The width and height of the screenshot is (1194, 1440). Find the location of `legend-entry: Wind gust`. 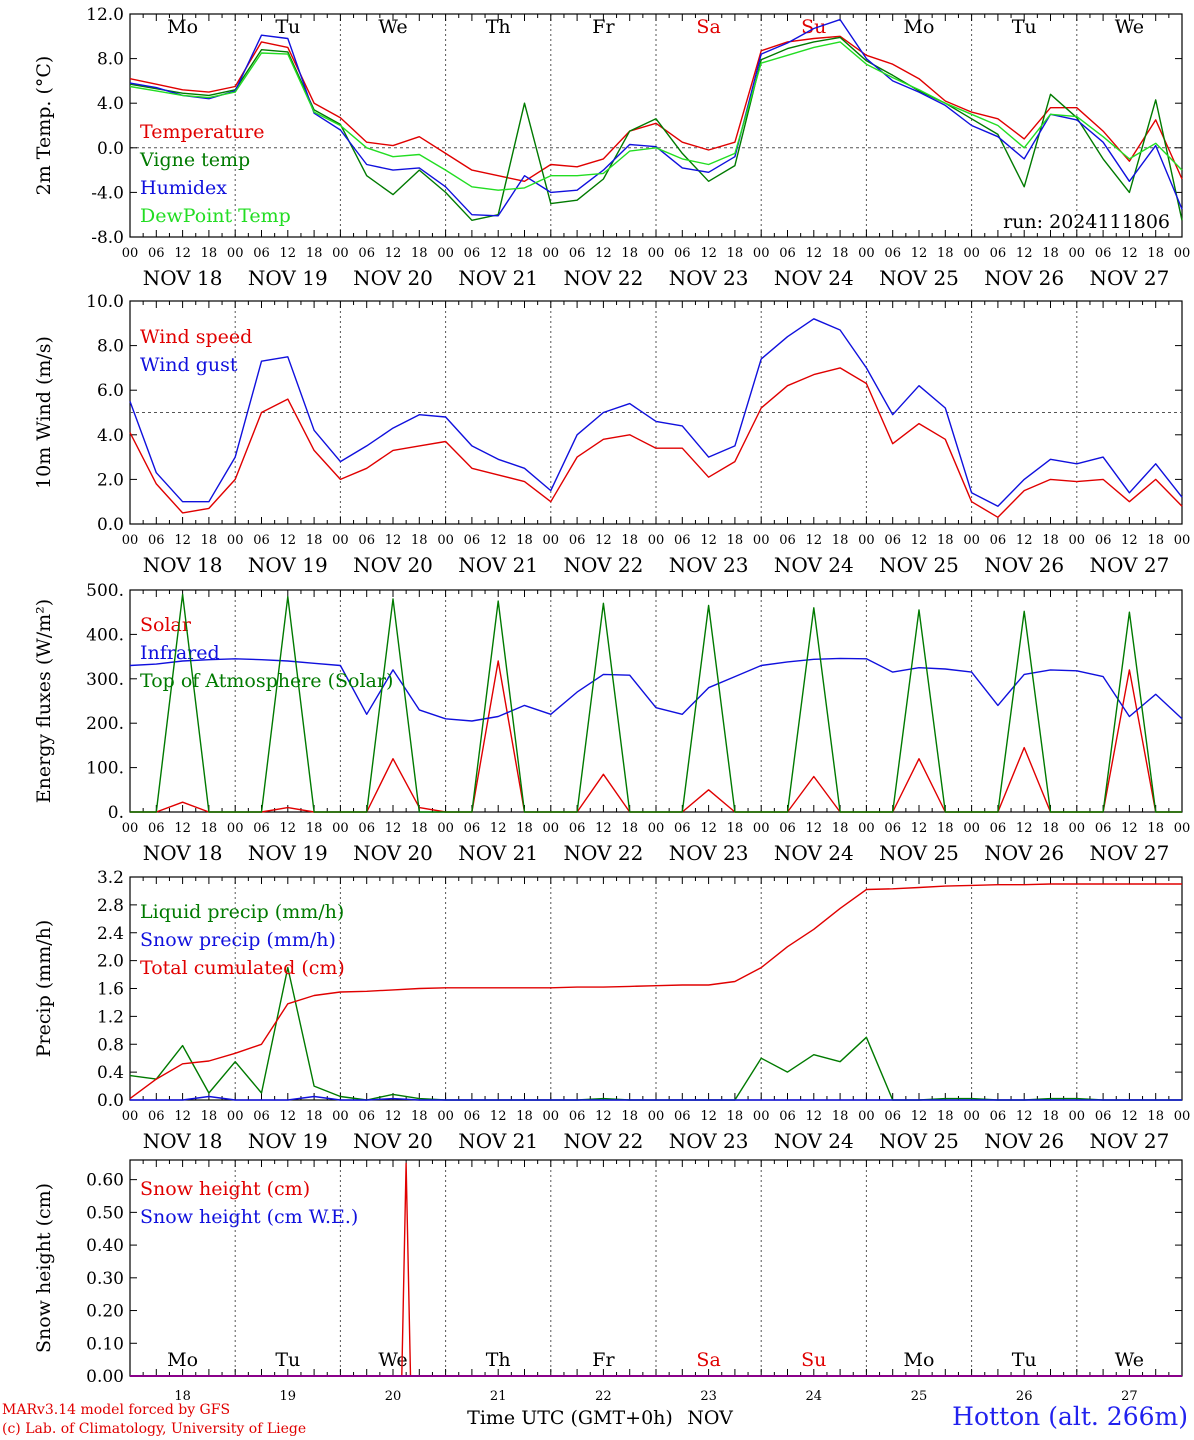

legend-entry: Wind gust is located at coordinates (189, 365).